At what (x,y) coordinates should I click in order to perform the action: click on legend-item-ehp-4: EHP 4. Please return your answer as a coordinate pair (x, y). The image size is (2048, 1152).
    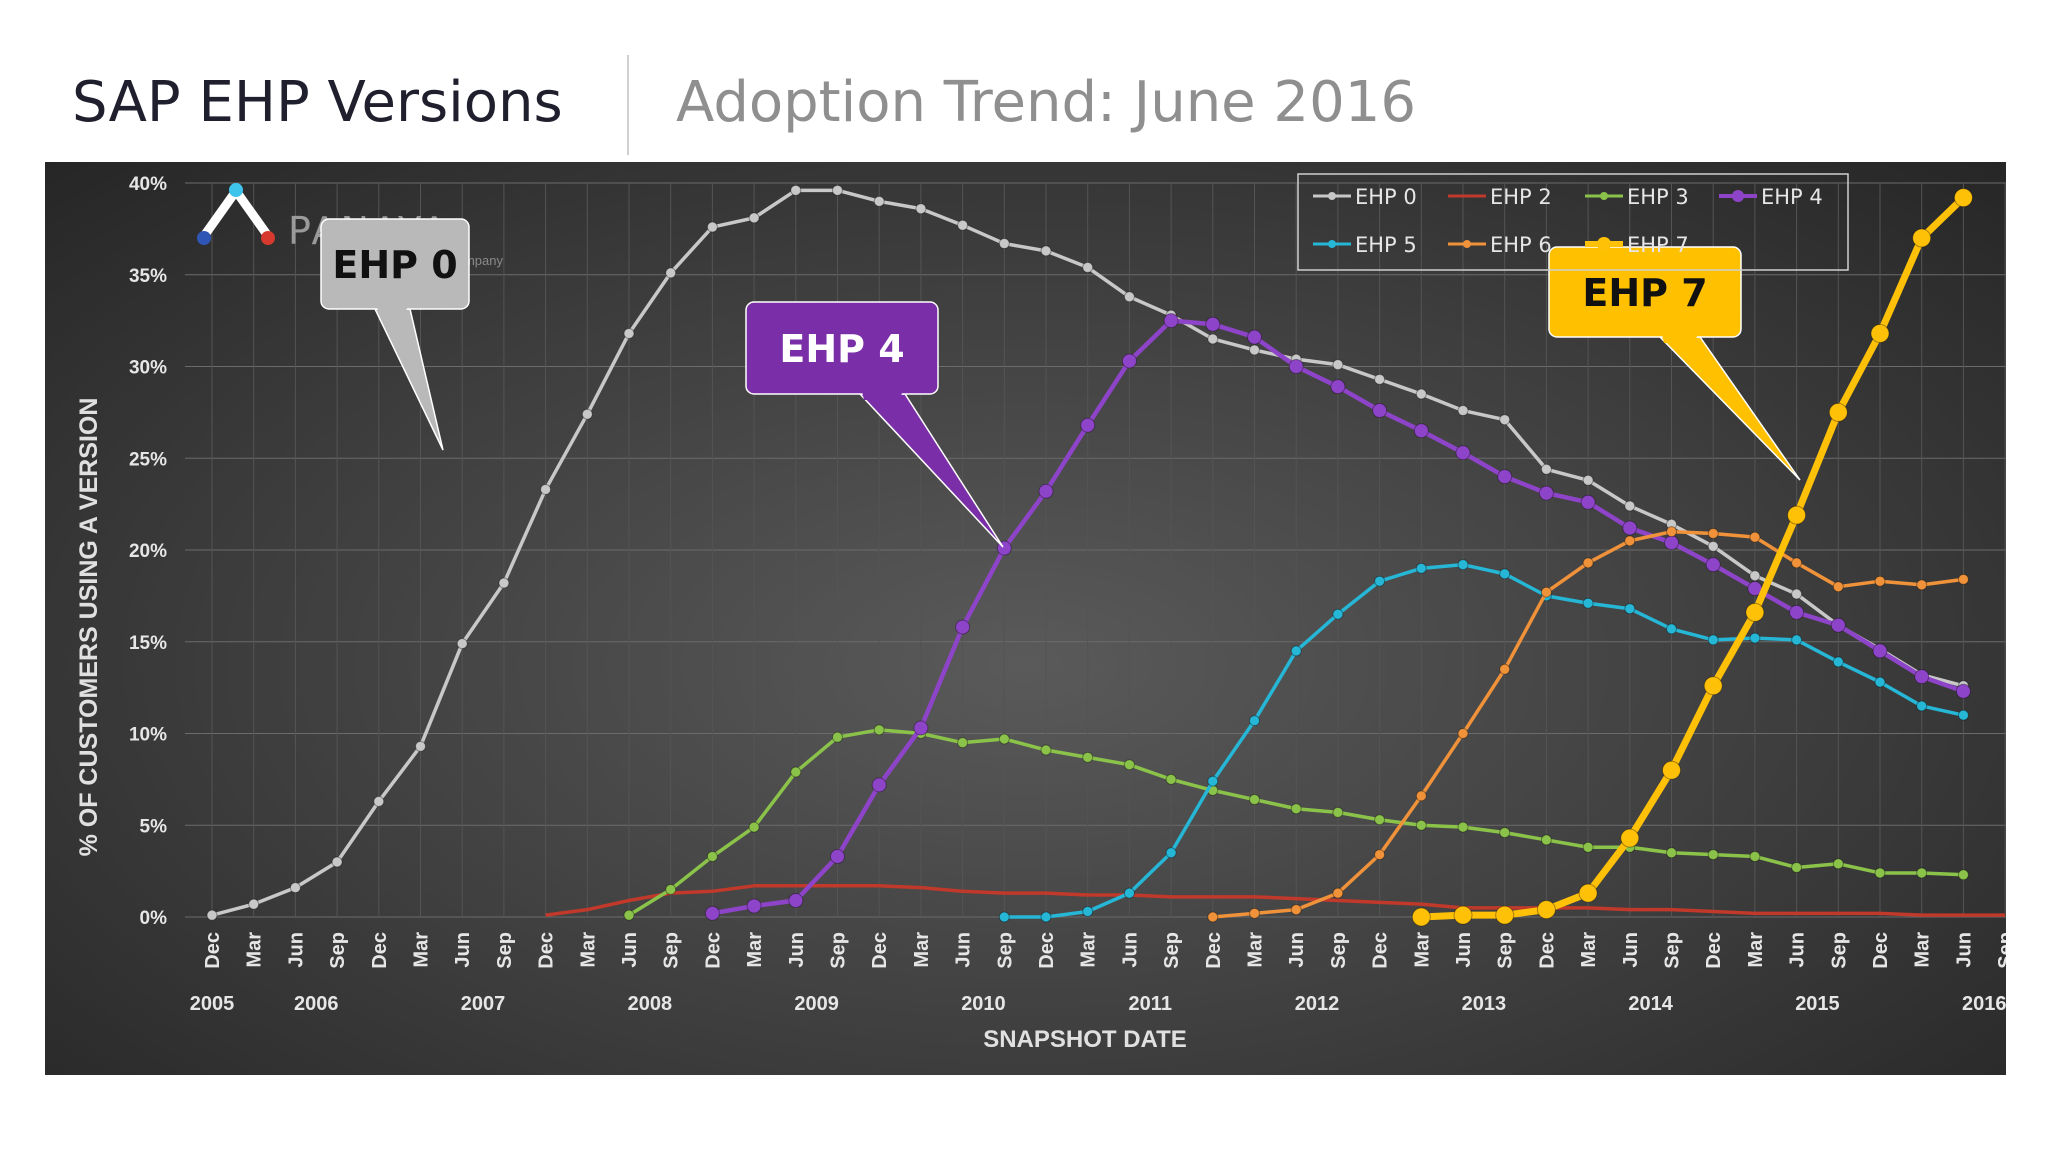
    Looking at the image, I should click on (1771, 197).